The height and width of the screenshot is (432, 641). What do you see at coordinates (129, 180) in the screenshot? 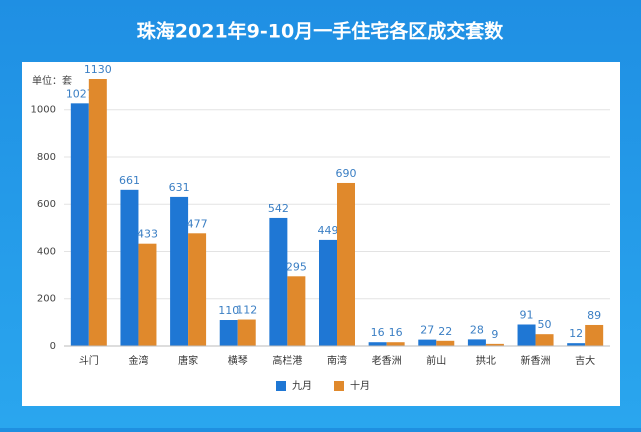
I see `data-label: 661` at bounding box center [129, 180].